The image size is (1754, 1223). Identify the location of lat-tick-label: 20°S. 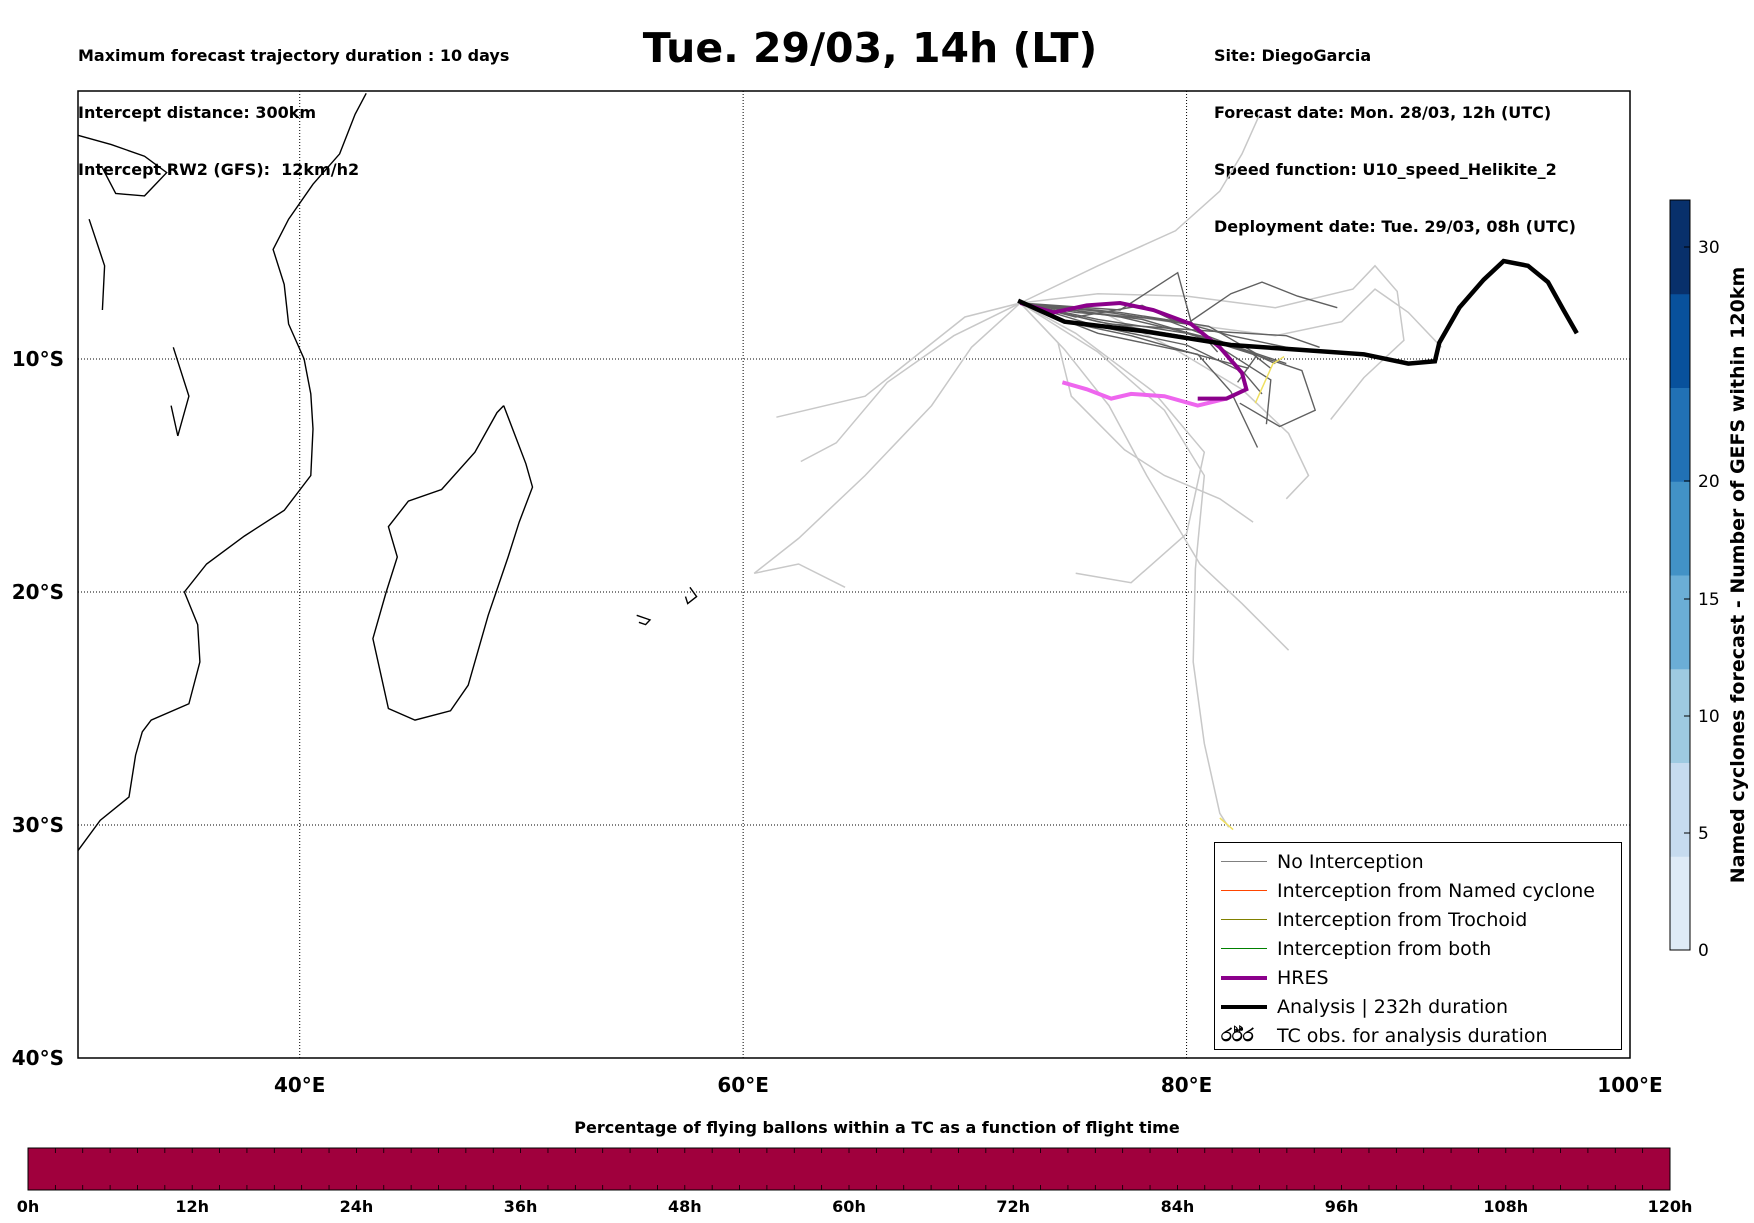
(38, 592).